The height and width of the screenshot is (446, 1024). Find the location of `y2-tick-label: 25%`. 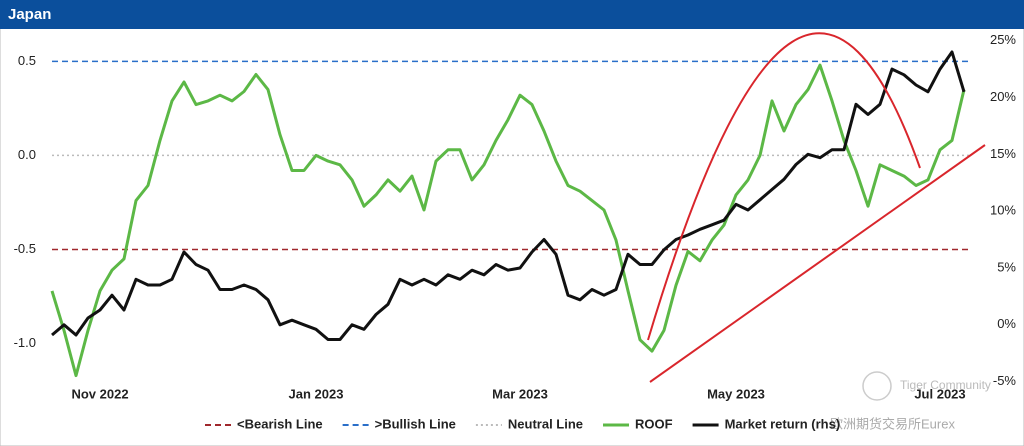

y2-tick-label: 25% is located at coordinates (1003, 39).